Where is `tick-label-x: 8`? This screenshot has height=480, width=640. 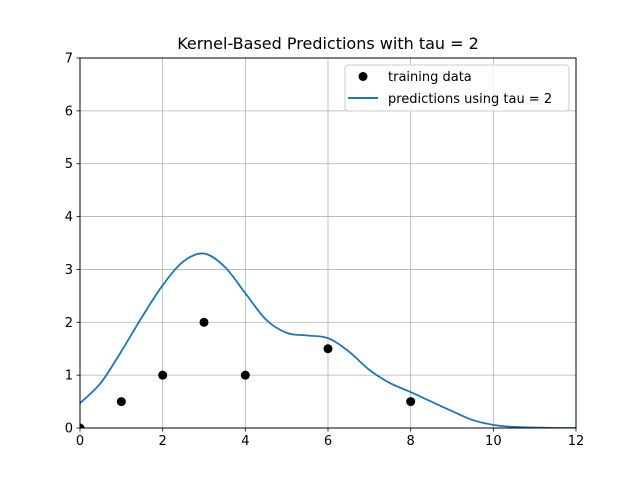
tick-label-x: 8 is located at coordinates (411, 441).